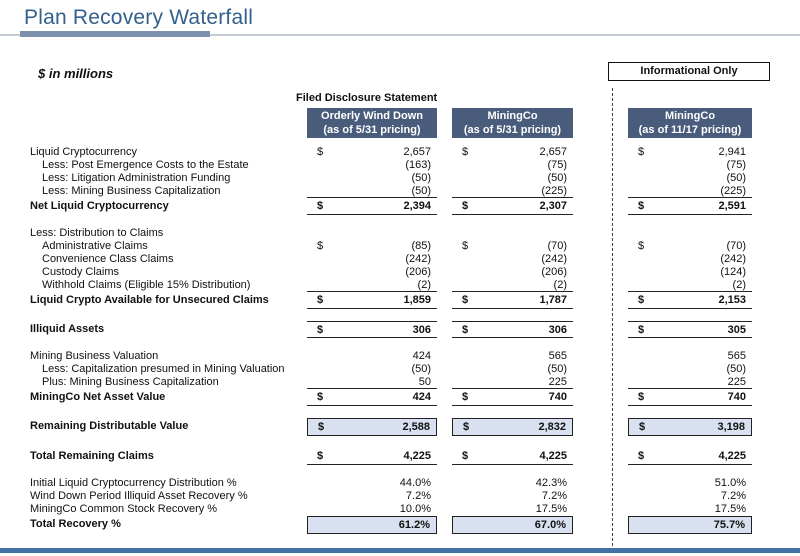 The width and height of the screenshot is (800, 556). I want to click on value-cell: (75), so click(690, 165).